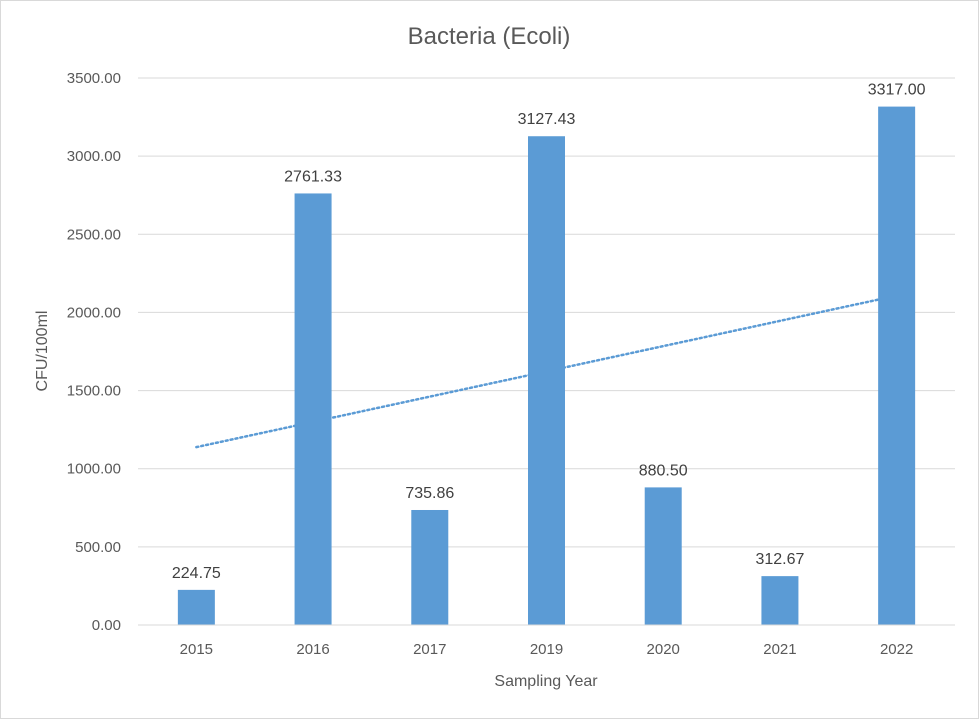  What do you see at coordinates (663, 470) in the screenshot?
I see `data-label-2020: 880.50` at bounding box center [663, 470].